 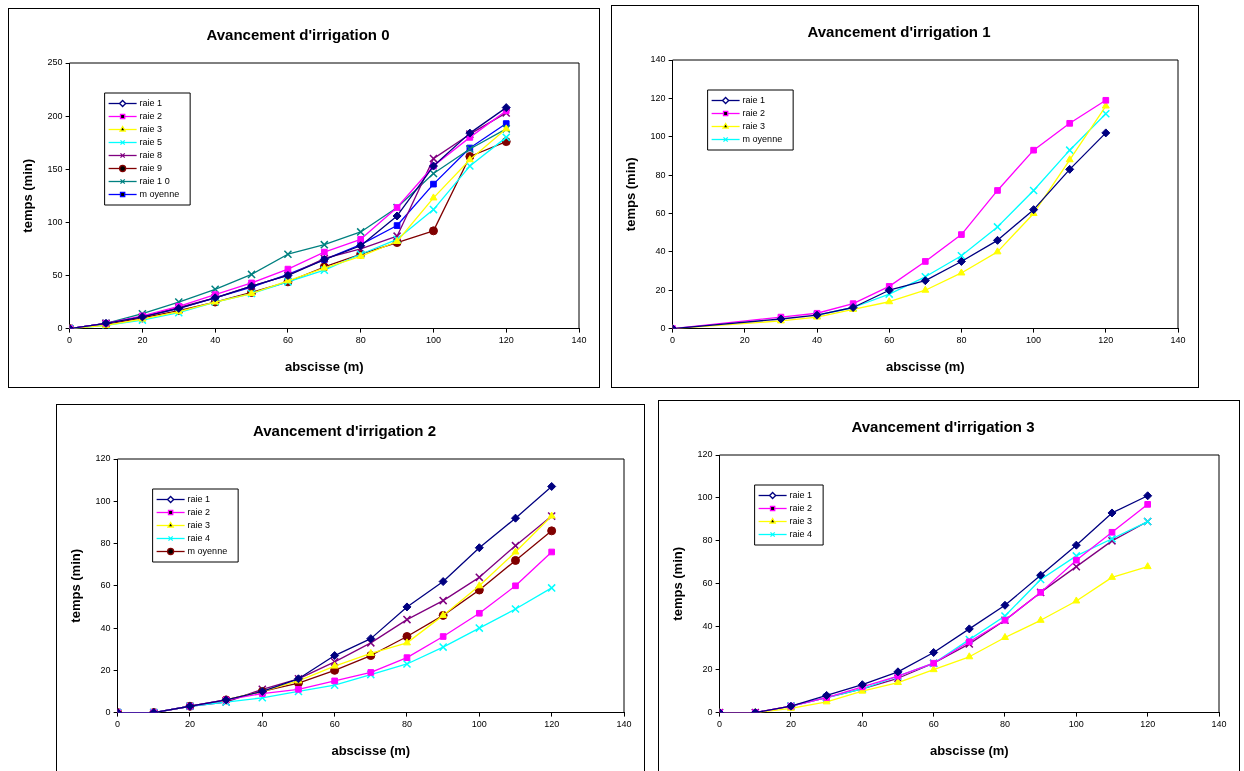 I want to click on legend-label: raie 8, so click(x=151, y=154).